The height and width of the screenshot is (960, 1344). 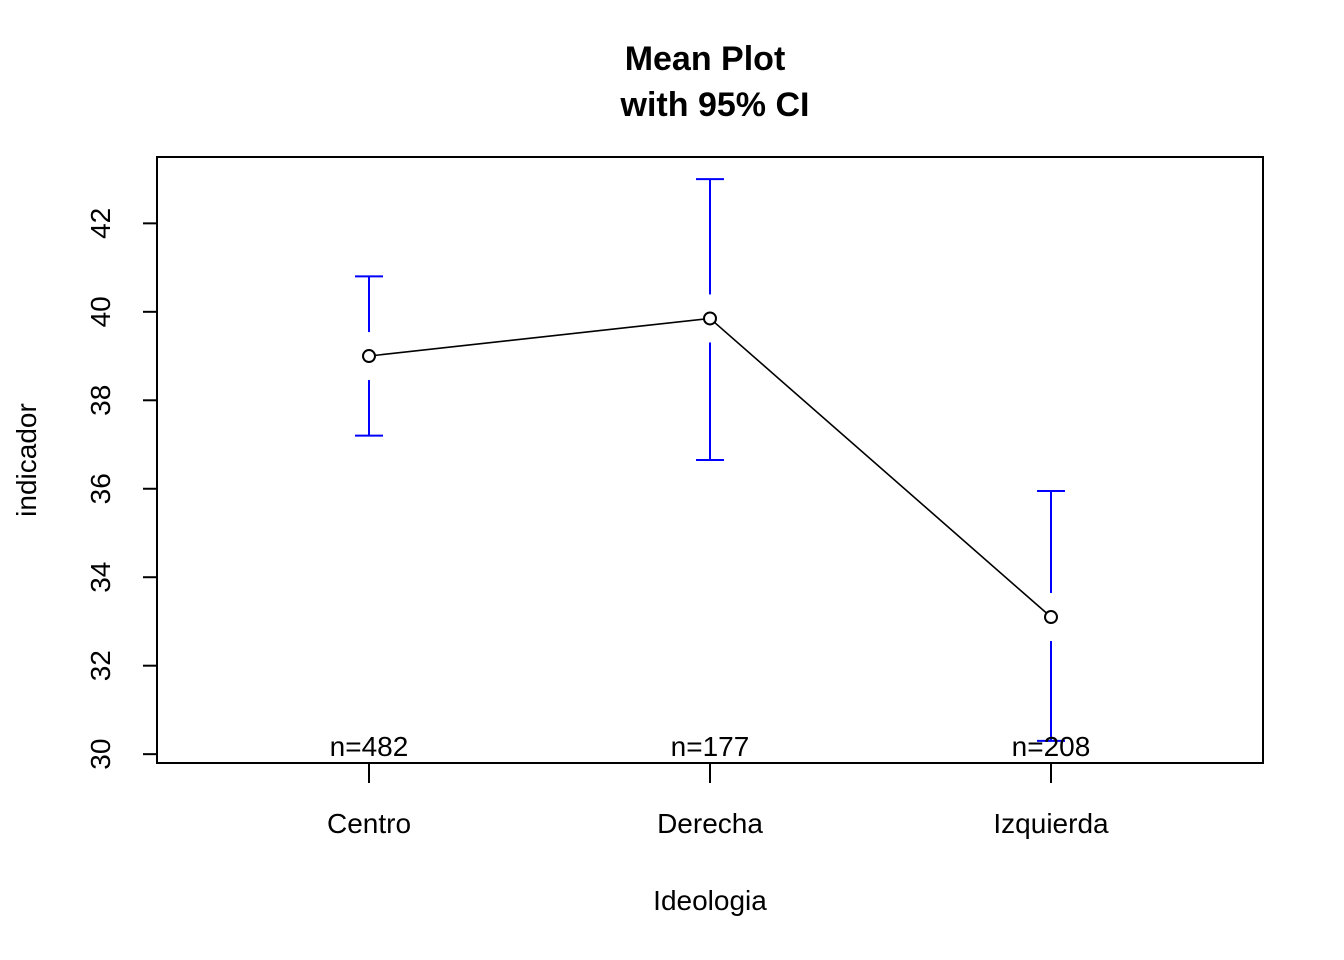 I want to click on n-label: n=177, so click(x=710, y=746).